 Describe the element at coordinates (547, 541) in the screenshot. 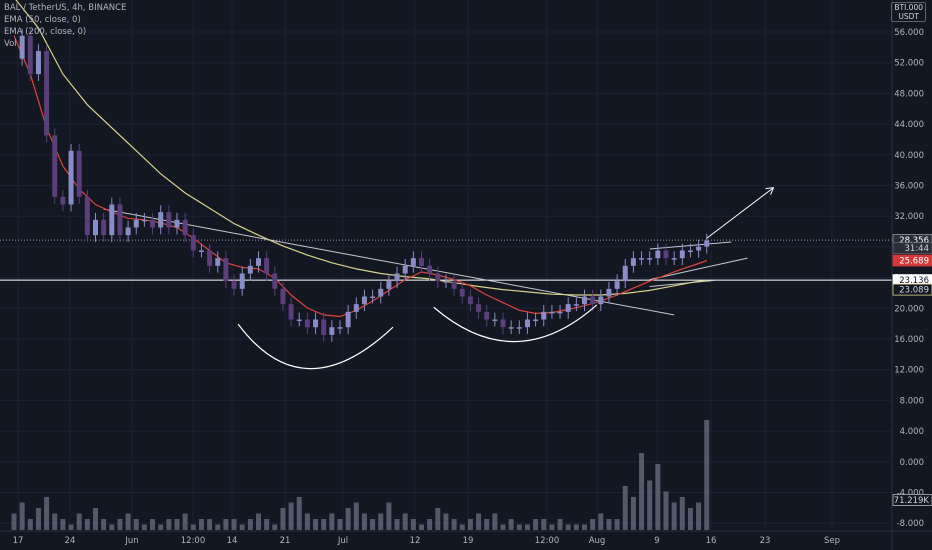

I see `x-tick-label: 12:00` at that location.